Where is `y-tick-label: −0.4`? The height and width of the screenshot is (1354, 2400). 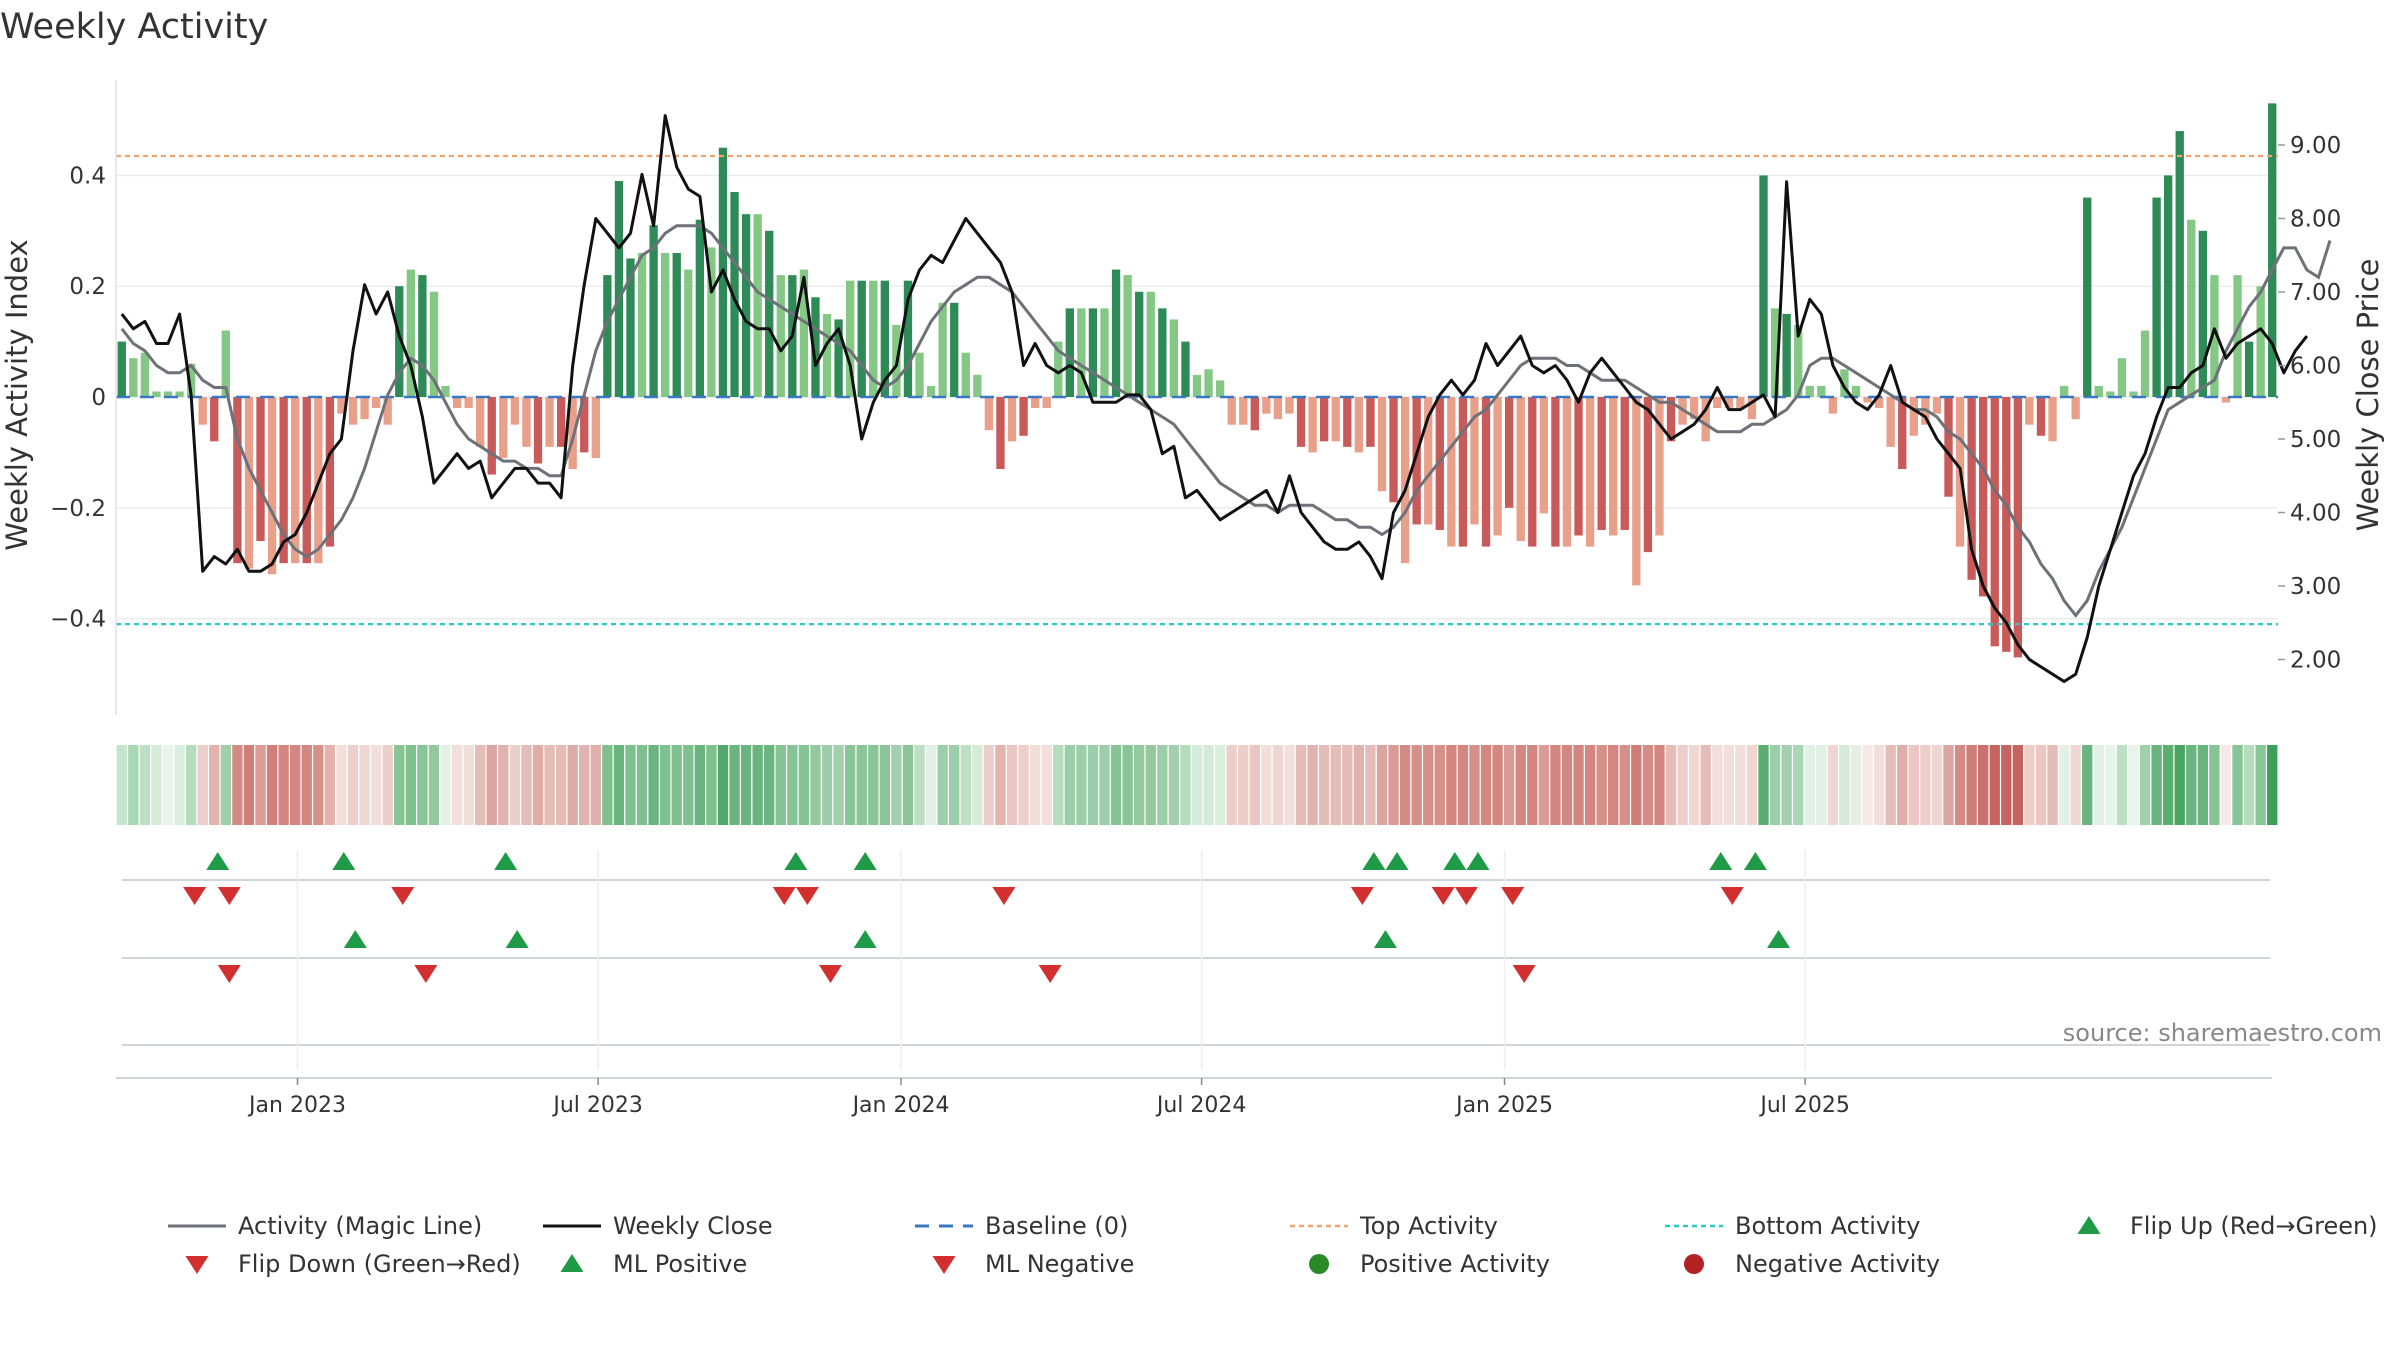 y-tick-label: −0.4 is located at coordinates (78, 620).